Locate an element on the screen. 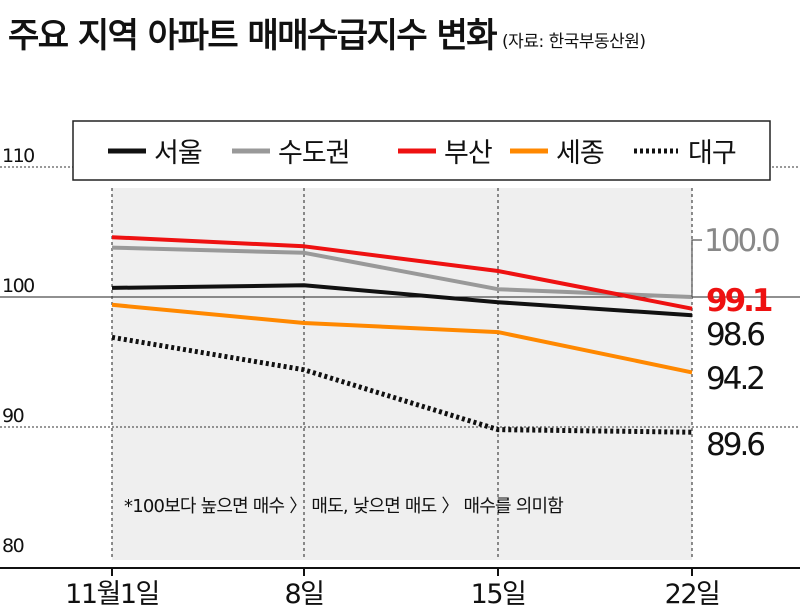 The width and height of the screenshot is (800, 608). series-line-수도권 is located at coordinates (402, 272).